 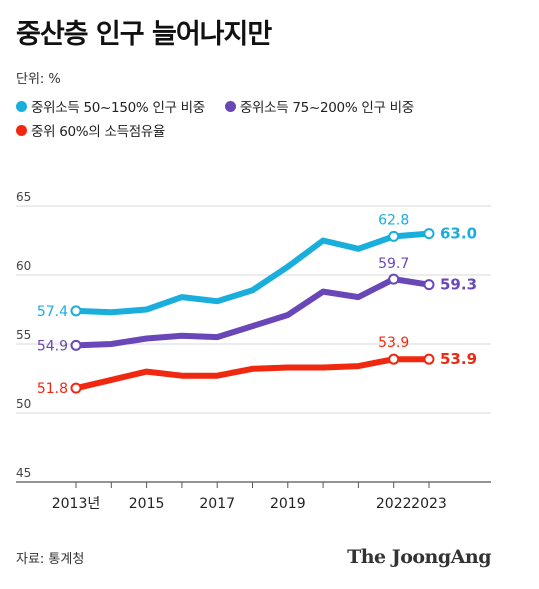 I want to click on series-3-peak-label: 53.9, so click(x=393, y=343).